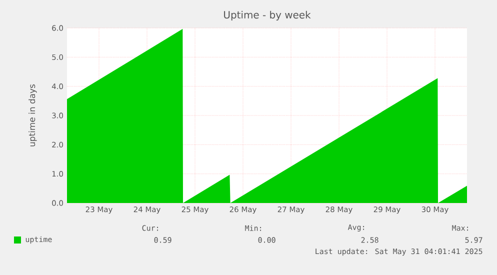 This screenshot has width=497, height=275. I want to click on y-axis-title: uptime in days, so click(32, 115).